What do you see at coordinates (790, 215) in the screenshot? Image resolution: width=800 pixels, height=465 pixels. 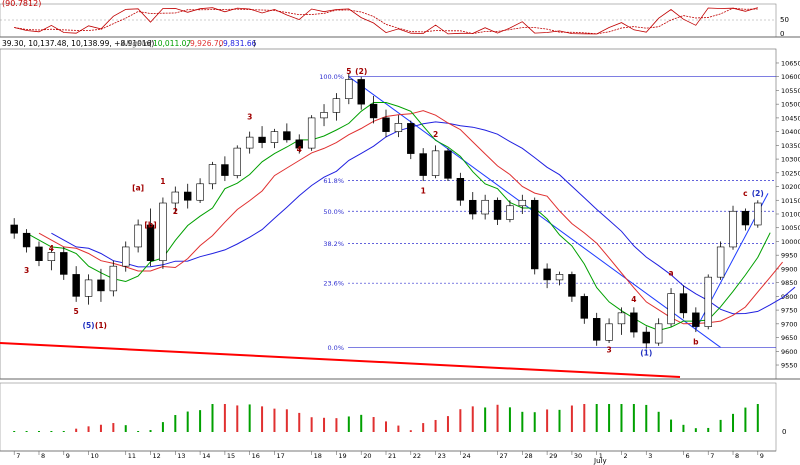 I see `price-tick-label: 10100` at bounding box center [790, 215].